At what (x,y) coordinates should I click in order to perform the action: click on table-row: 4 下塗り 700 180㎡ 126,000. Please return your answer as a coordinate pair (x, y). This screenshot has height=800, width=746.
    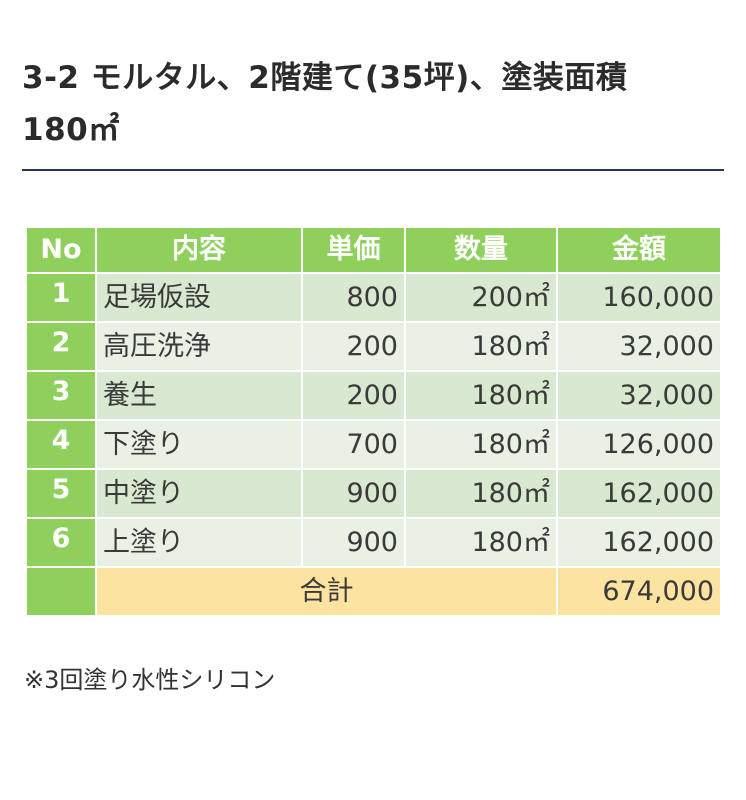
    Looking at the image, I should click on (373, 444).